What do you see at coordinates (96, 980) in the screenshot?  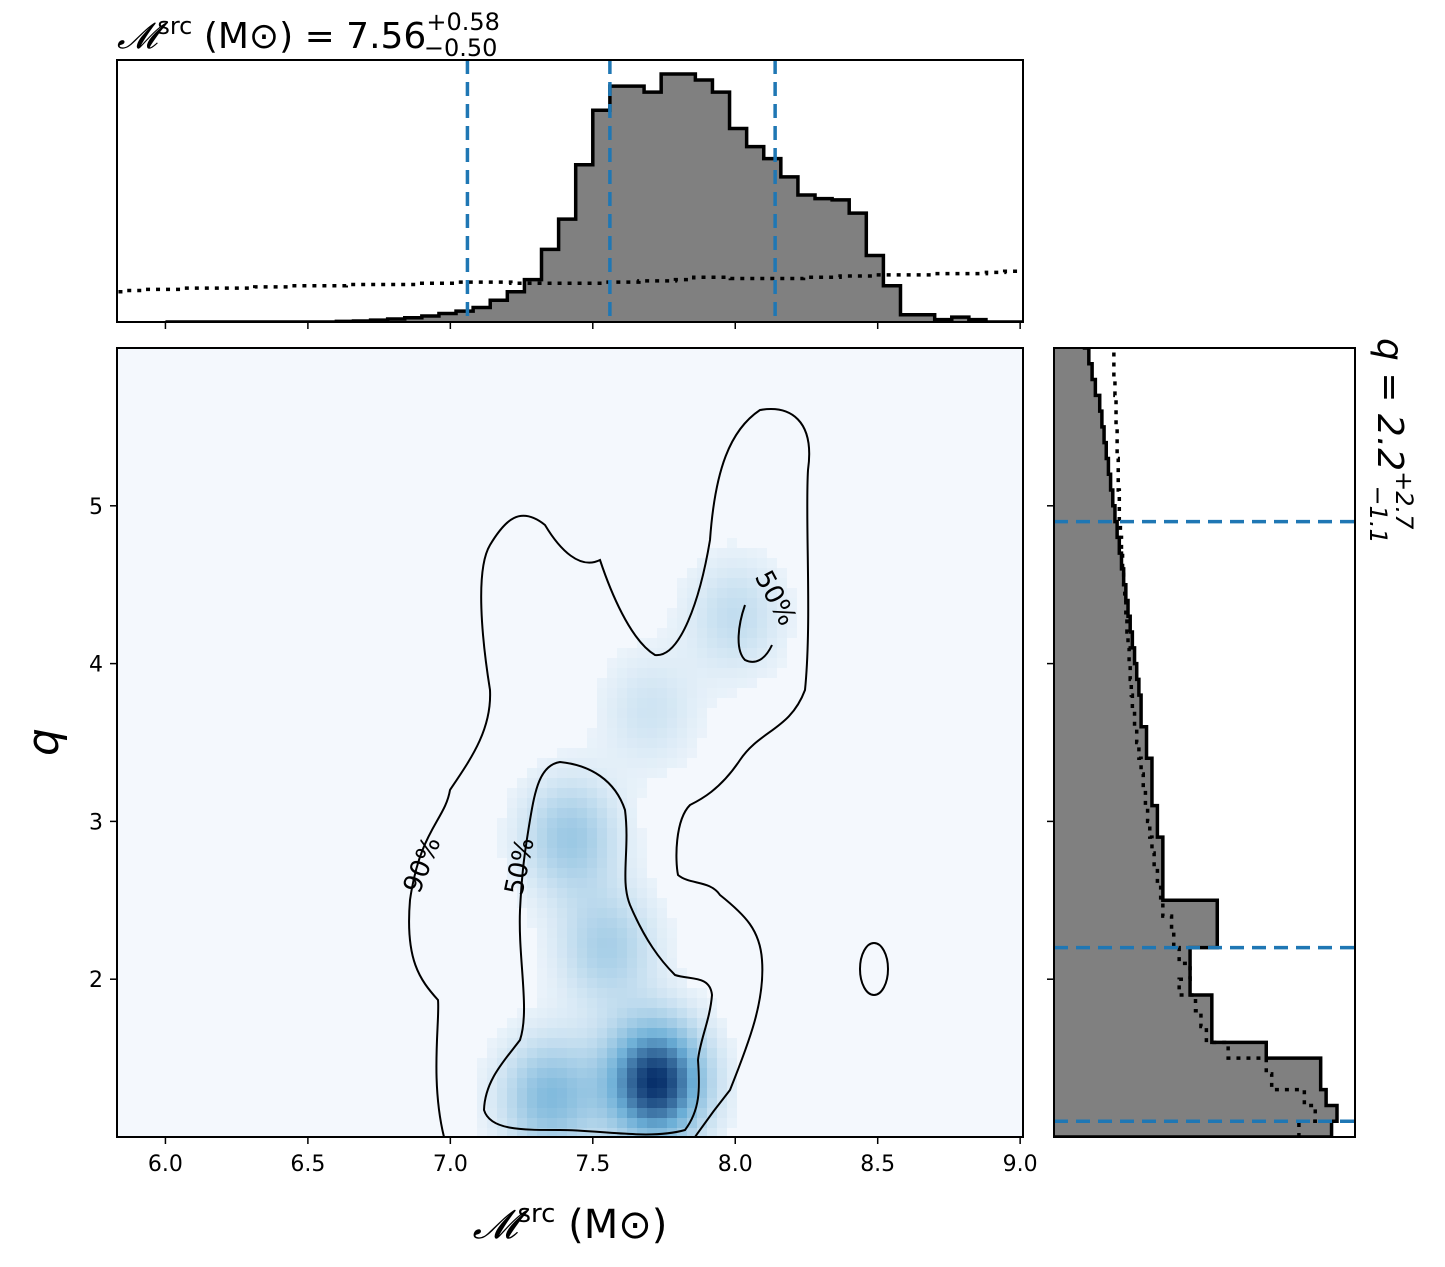 I see `y-tick-label: 2` at bounding box center [96, 980].